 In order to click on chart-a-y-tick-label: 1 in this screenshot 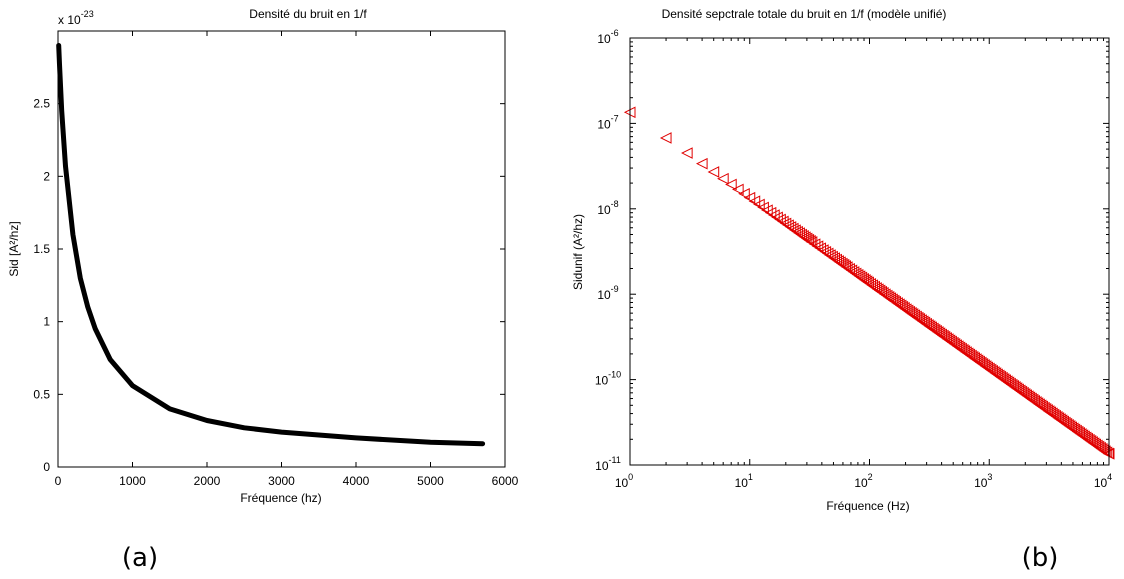, I will do `click(46, 322)`.